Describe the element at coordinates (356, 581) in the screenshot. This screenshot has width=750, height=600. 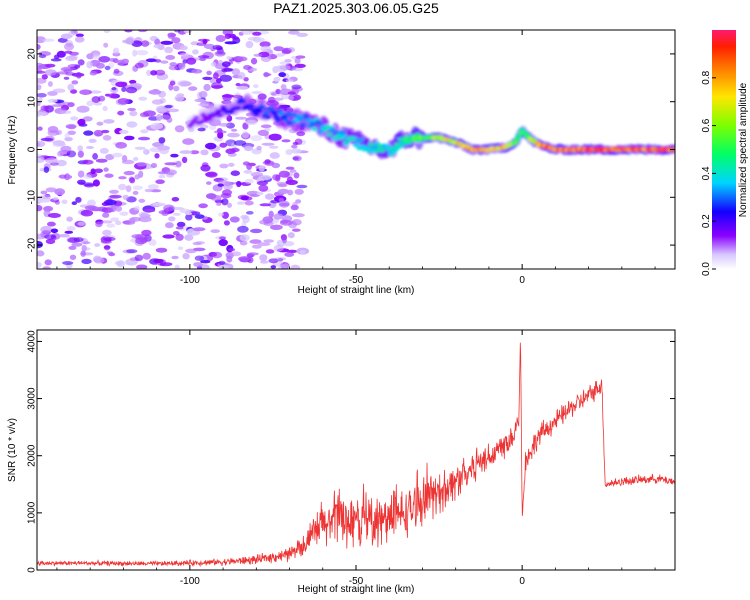
I see `x-tick-label: -50` at that location.